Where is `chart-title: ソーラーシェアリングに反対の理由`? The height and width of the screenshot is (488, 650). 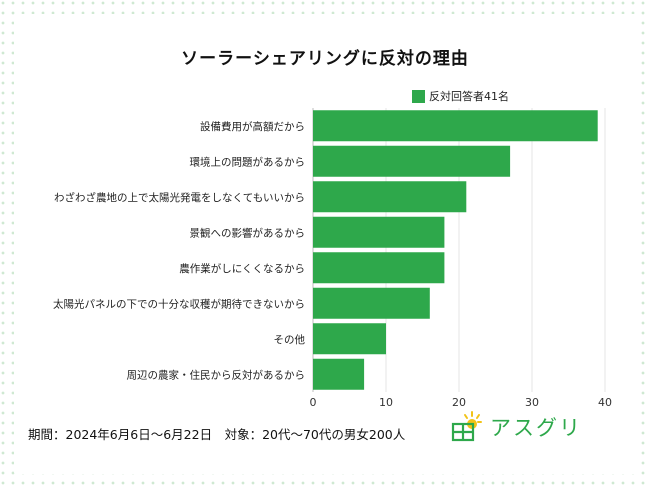
chart-title: ソーラーシェアリングに反対の理由 is located at coordinates (325, 59).